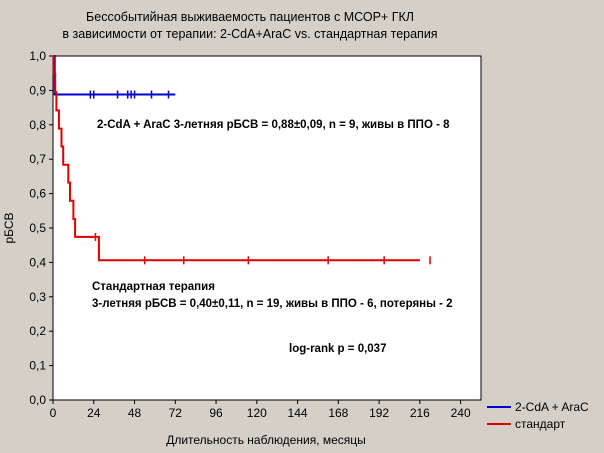 Image resolution: width=604 pixels, height=453 pixels. I want to click on x-axis: 0 24 48 72 96 120 144 168 192 216 240, so click(260, 410).